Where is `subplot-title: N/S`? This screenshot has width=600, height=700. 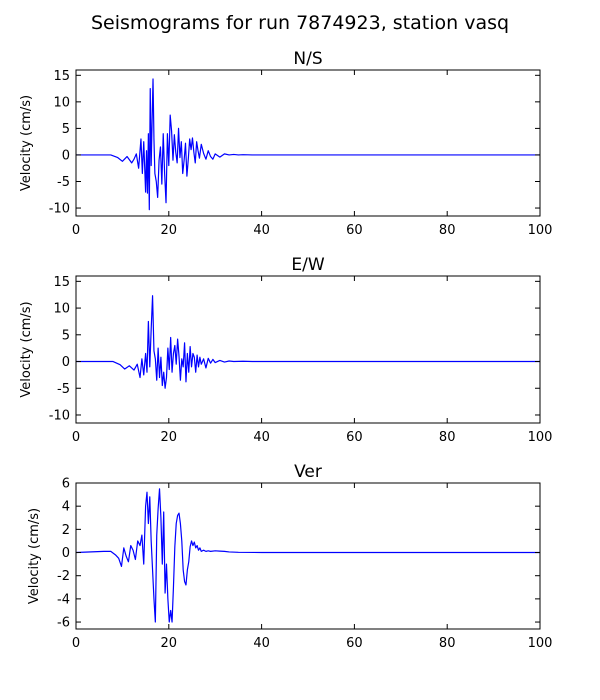 subplot-title: N/S is located at coordinates (307, 59).